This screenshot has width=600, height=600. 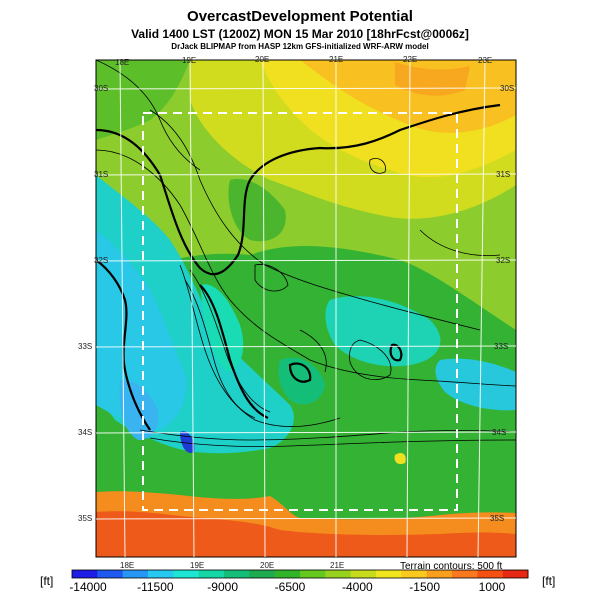 I want to click on lat-label-right: 35S, so click(x=497, y=518).